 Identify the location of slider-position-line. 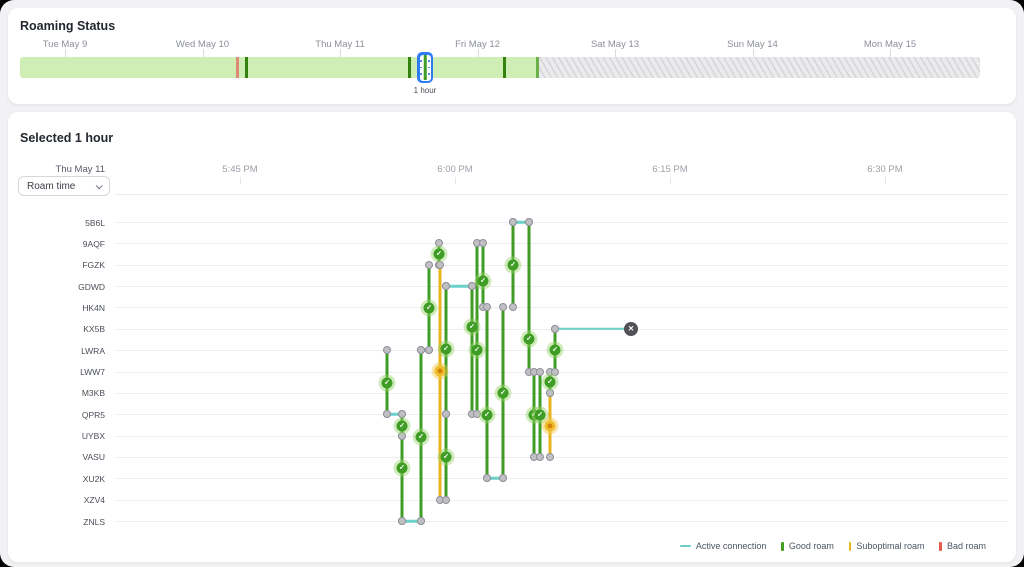
(425, 67).